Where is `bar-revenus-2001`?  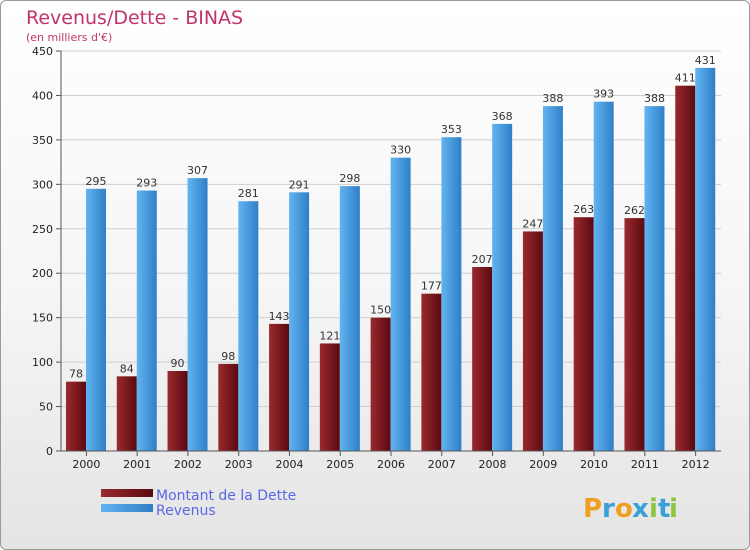 bar-revenus-2001 is located at coordinates (146, 321).